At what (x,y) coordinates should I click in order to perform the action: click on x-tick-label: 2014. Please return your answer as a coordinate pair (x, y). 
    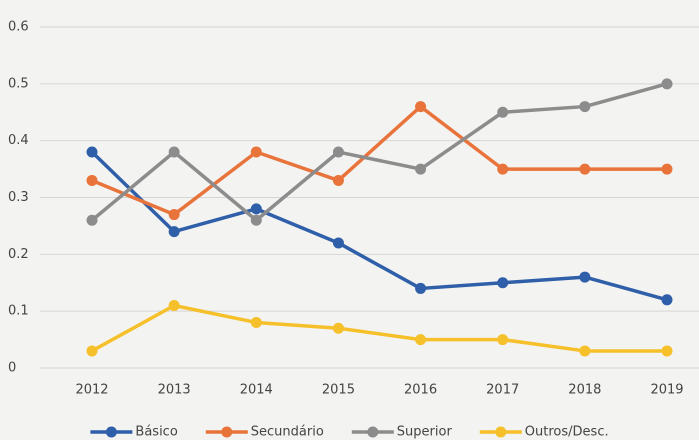
    Looking at the image, I should click on (256, 390).